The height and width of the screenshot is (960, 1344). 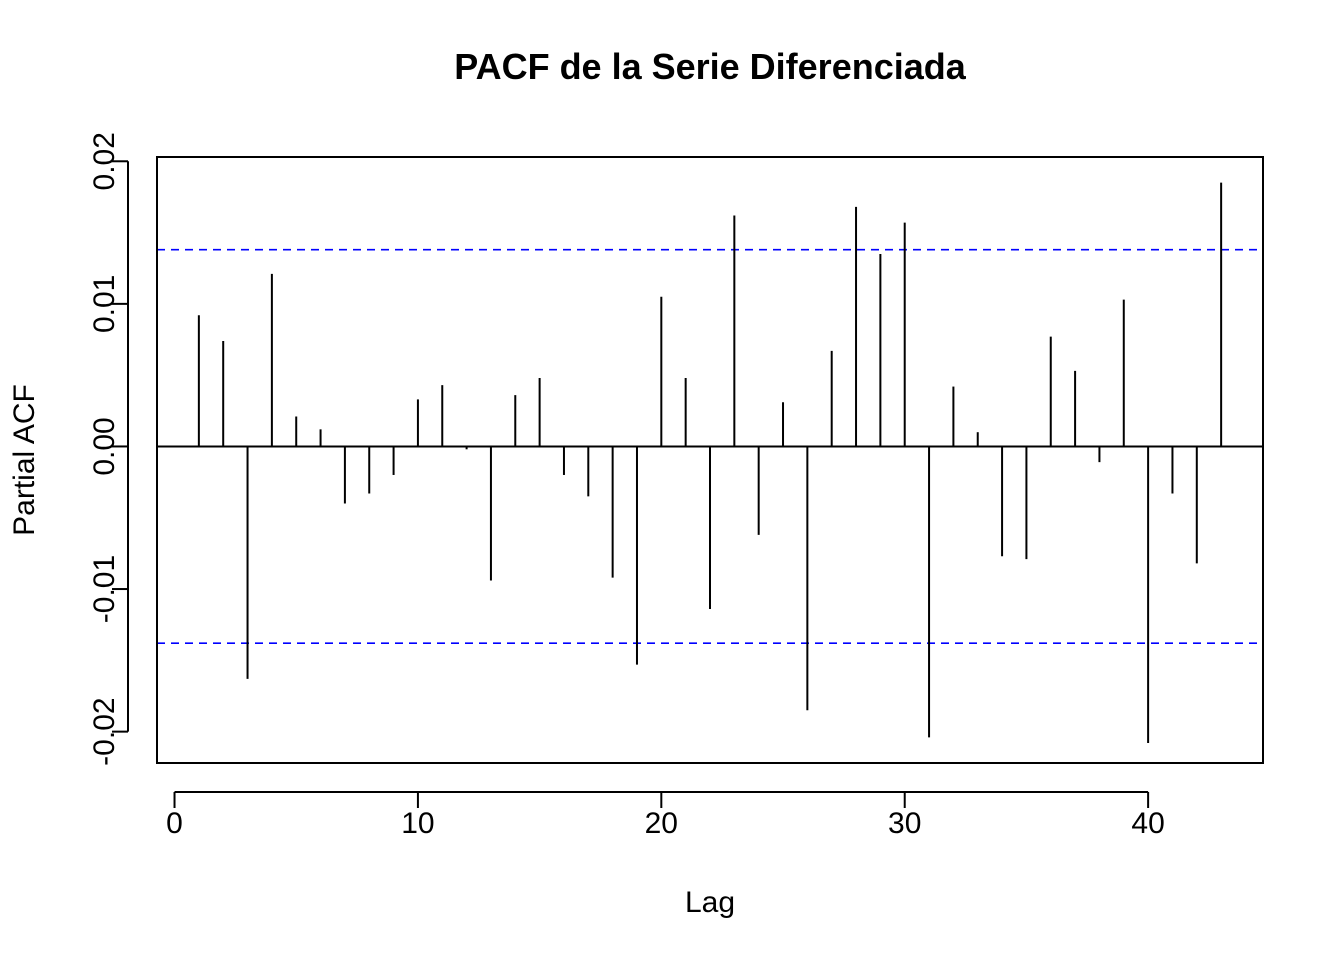 What do you see at coordinates (710, 66) in the screenshot?
I see `chart-title: PACF de la Serie Diferenciada` at bounding box center [710, 66].